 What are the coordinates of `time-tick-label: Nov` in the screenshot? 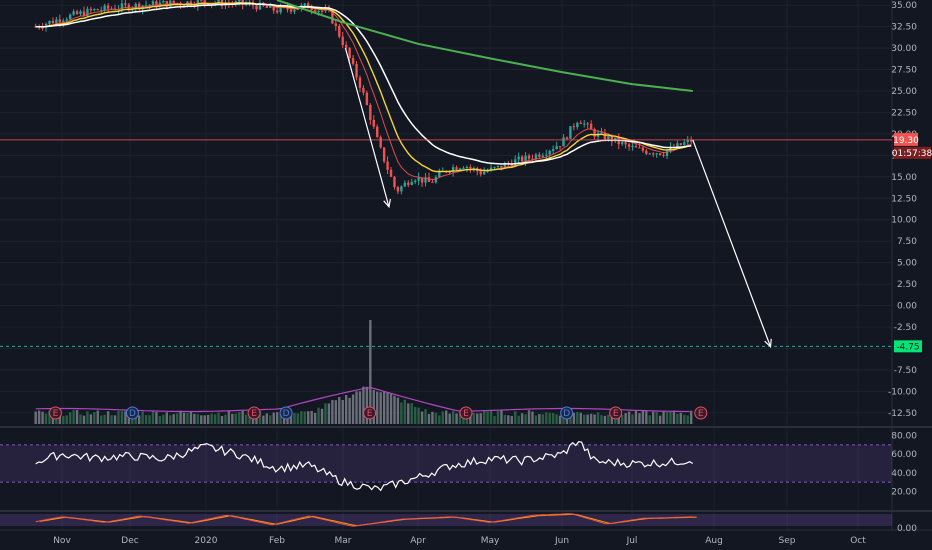 It's located at (62, 541).